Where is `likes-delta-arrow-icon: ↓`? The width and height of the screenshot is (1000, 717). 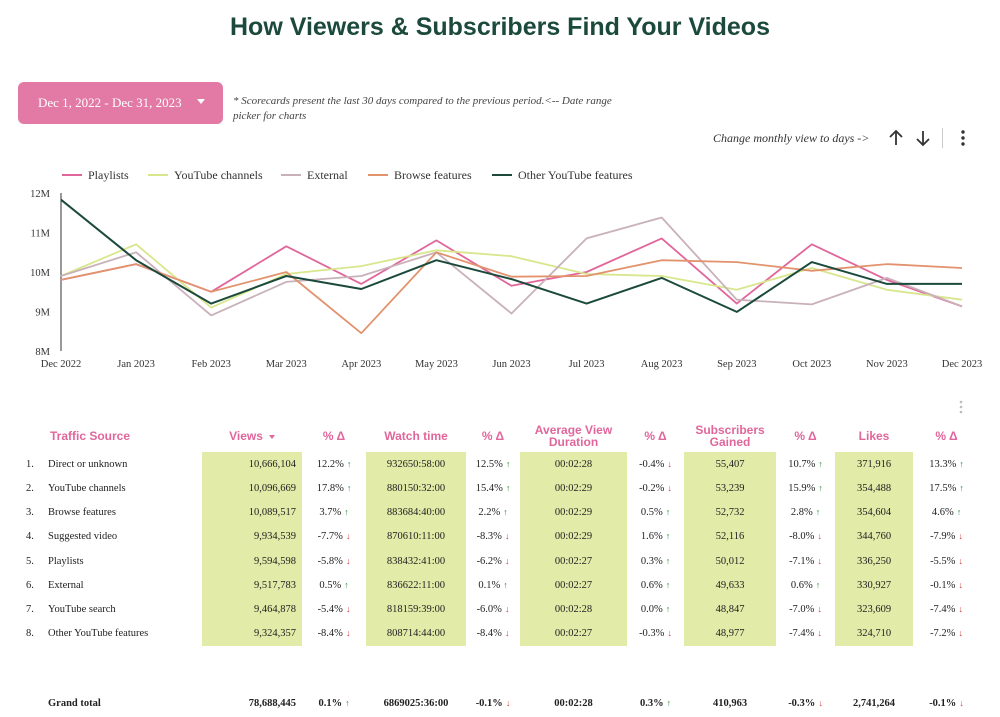
likes-delta-arrow-icon: ↓ is located at coordinates (960, 560).